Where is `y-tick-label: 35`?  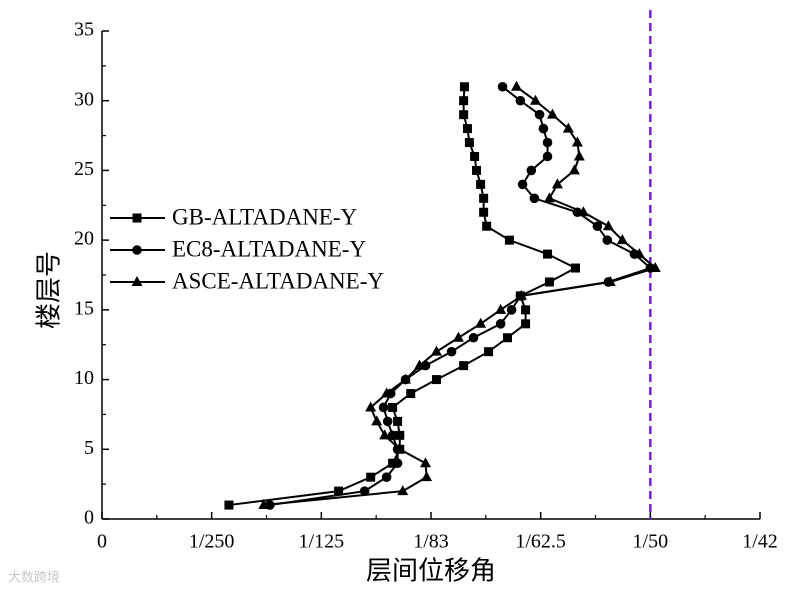 y-tick-label: 35 is located at coordinates (84, 30).